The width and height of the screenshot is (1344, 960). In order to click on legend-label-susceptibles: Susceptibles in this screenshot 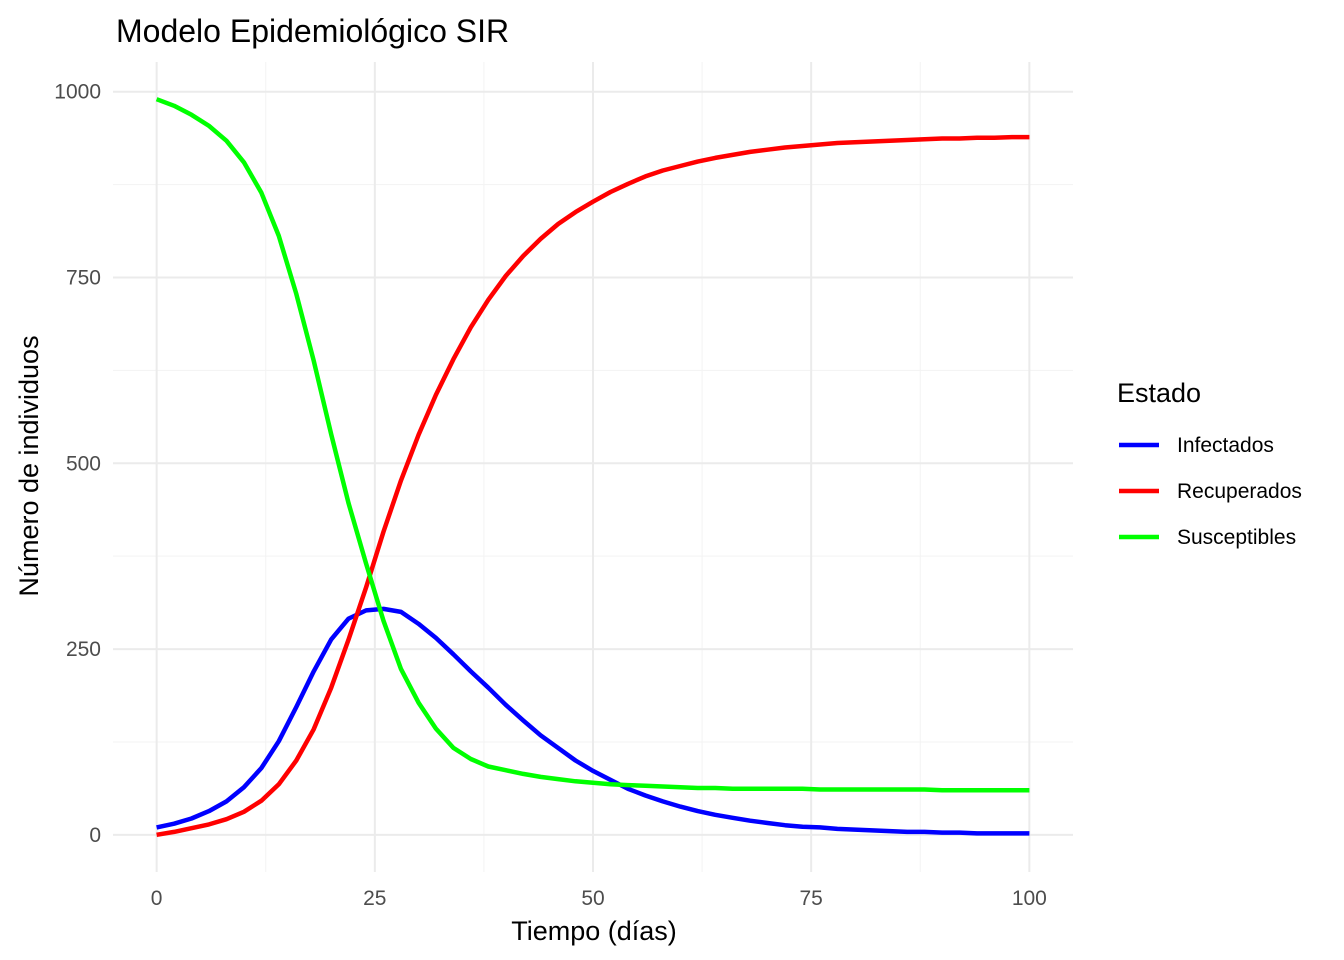, I will do `click(1236, 537)`.